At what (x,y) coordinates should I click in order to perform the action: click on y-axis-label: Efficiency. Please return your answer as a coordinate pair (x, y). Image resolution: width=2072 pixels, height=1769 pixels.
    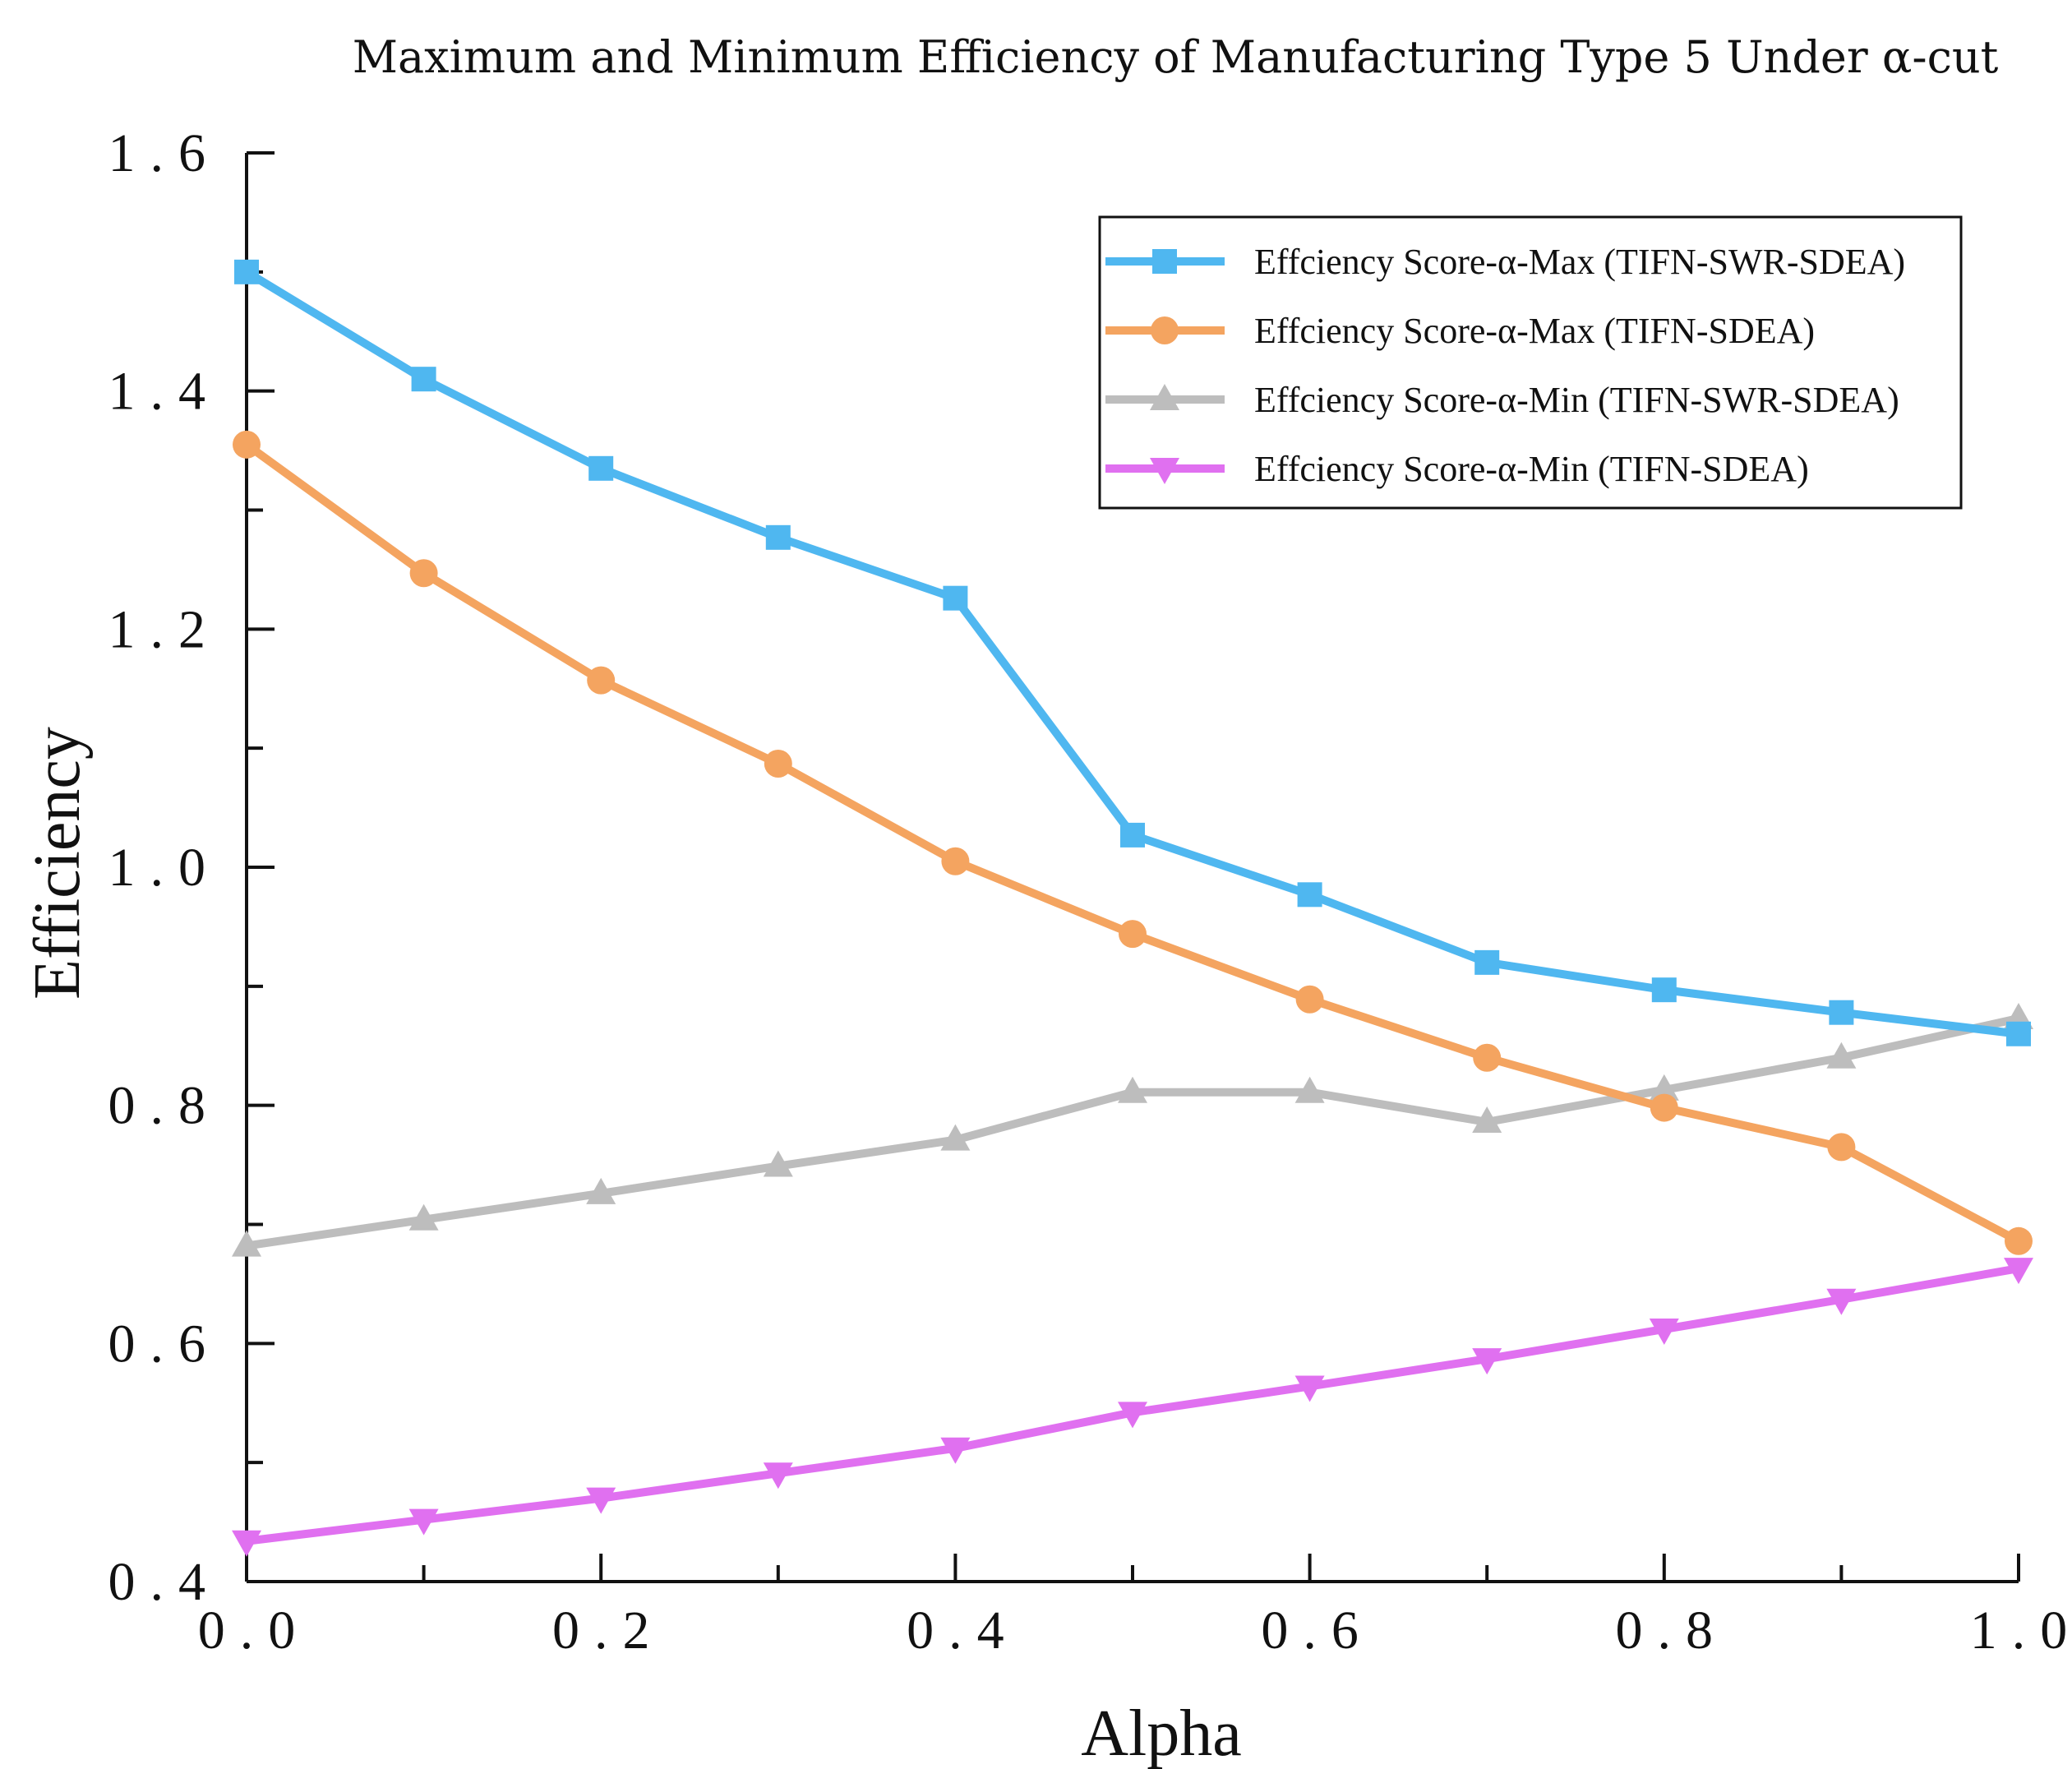
    Looking at the image, I should click on (58, 864).